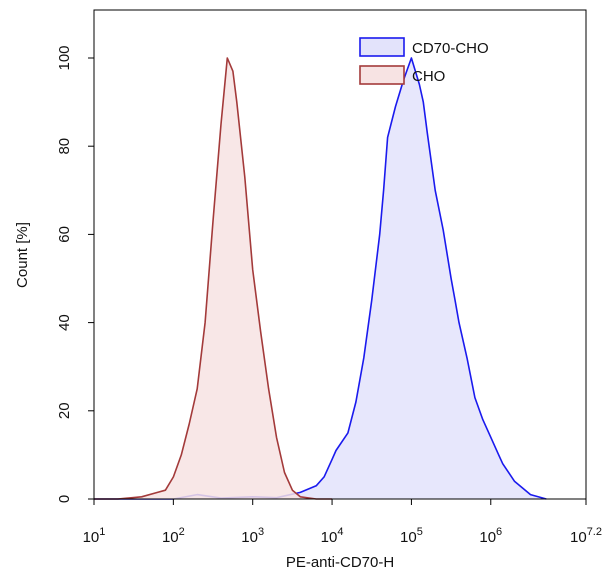  What do you see at coordinates (64, 234) in the screenshot?
I see `y-tick-label: 60` at bounding box center [64, 234].